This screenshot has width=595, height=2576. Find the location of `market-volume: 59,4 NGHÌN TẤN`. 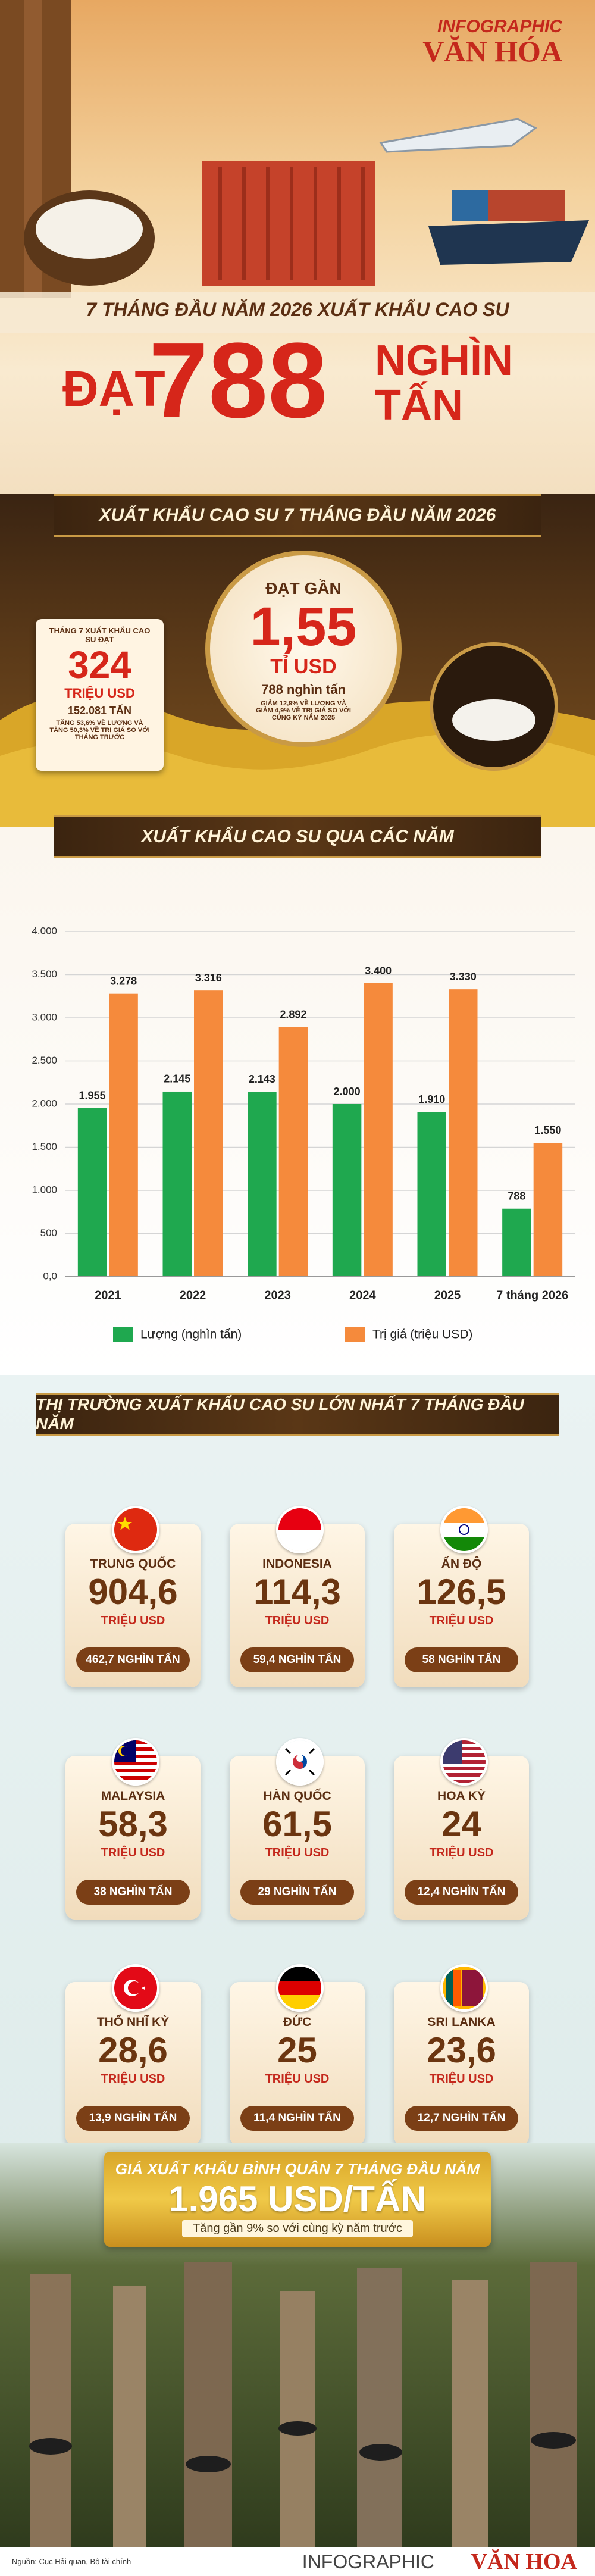

market-volume: 59,4 NGHÌN TẤN is located at coordinates (297, 1659).